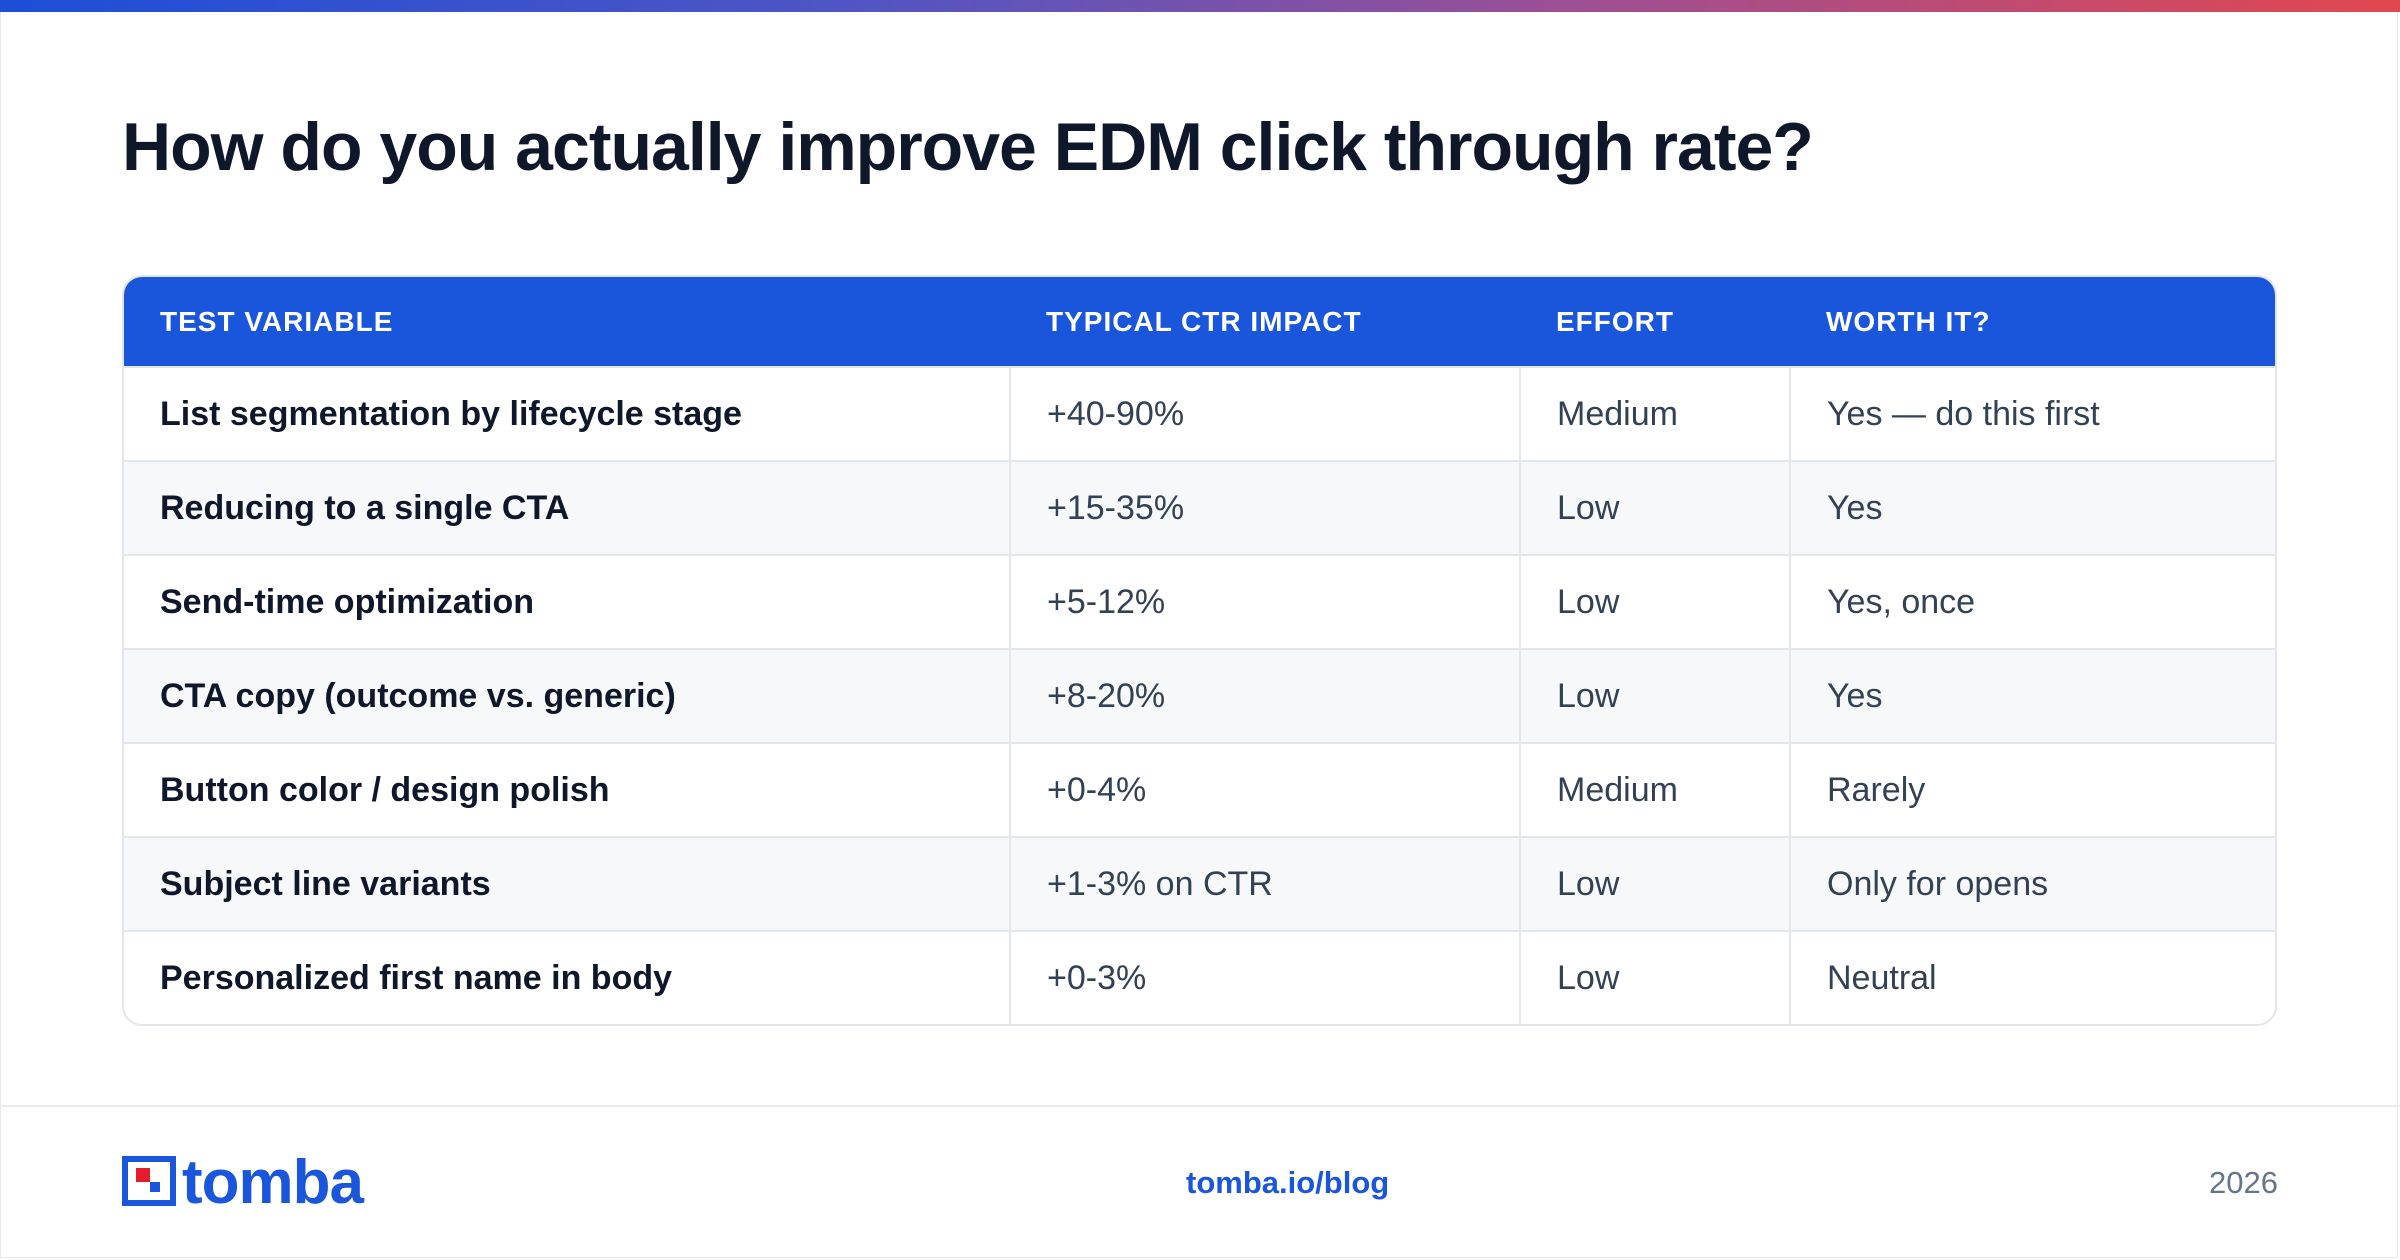 Image resolution: width=2400 pixels, height=1260 pixels. Describe the element at coordinates (325, 883) in the screenshot. I see `cell-variable: Subject line variants` at that location.